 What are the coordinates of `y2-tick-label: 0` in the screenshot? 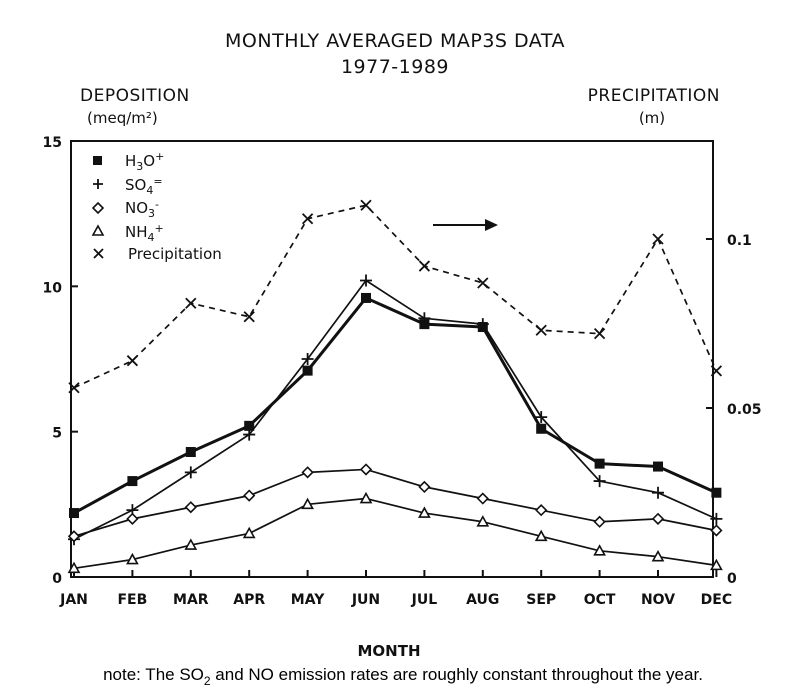 It's located at (732, 579).